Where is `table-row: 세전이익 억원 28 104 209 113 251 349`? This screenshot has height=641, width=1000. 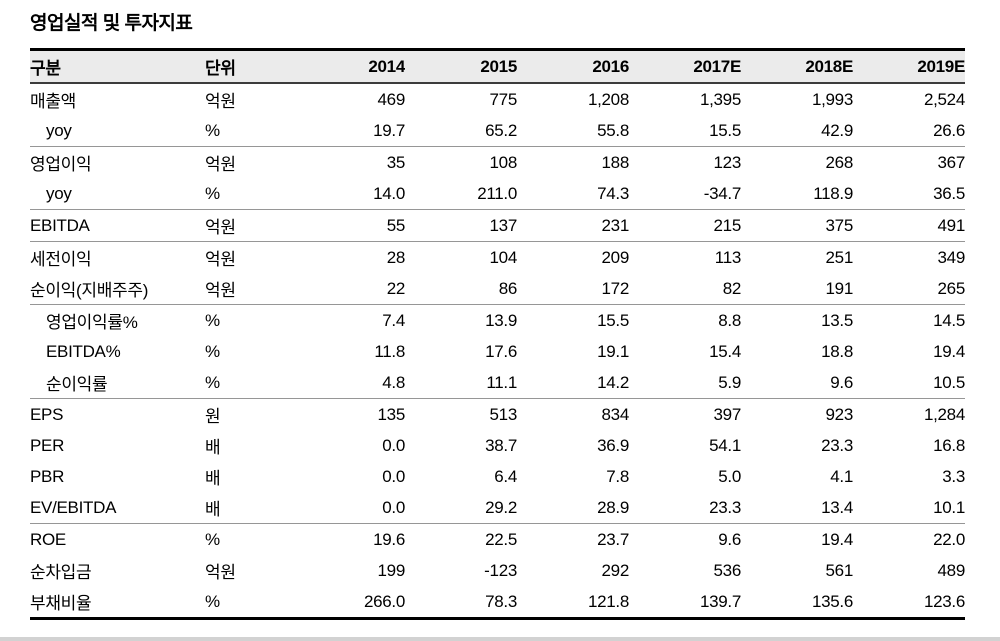
table-row: 세전이익 억원 28 104 209 113 251 349 is located at coordinates (497, 257).